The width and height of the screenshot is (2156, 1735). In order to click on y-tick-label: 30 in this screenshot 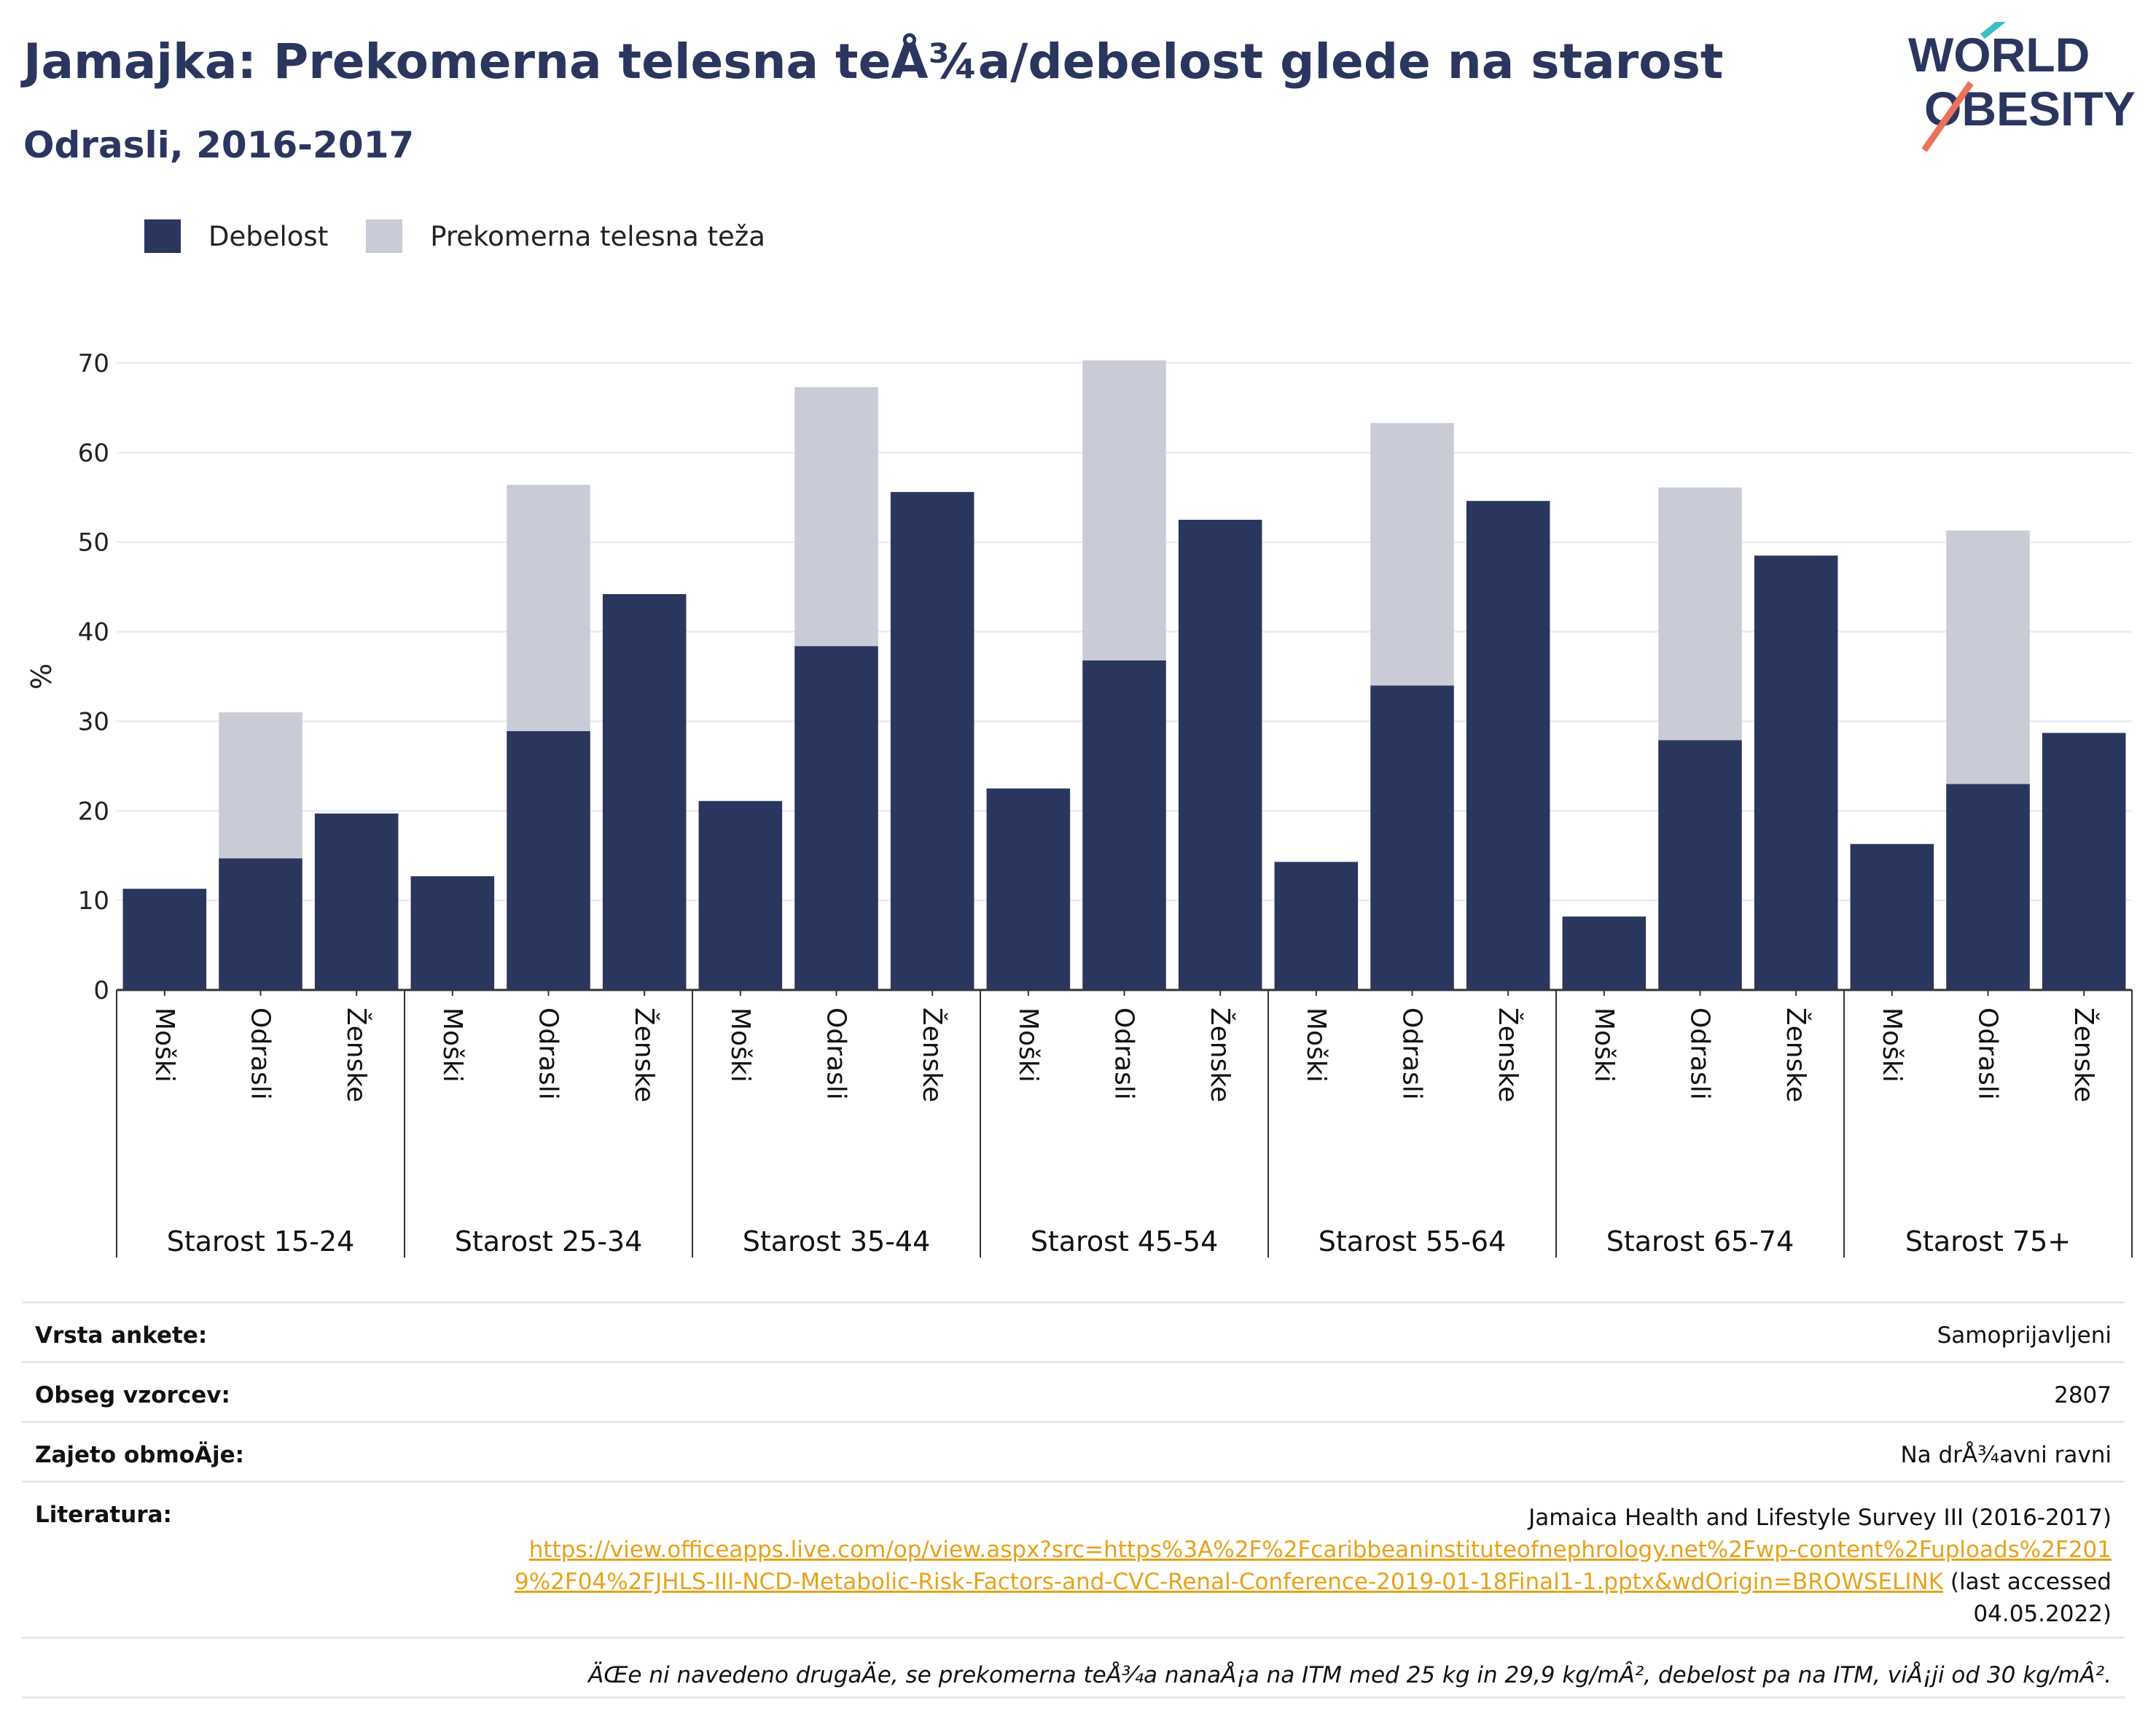, I will do `click(94, 721)`.